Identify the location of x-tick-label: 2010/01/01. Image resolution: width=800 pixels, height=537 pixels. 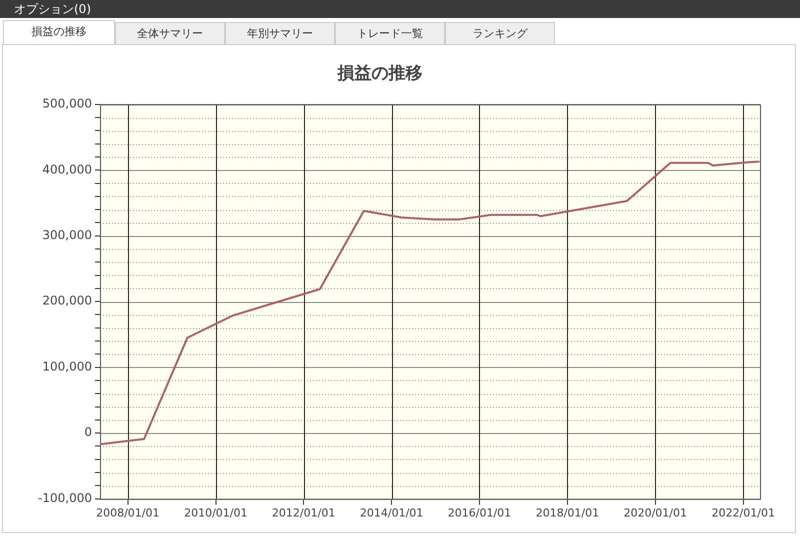
(216, 513).